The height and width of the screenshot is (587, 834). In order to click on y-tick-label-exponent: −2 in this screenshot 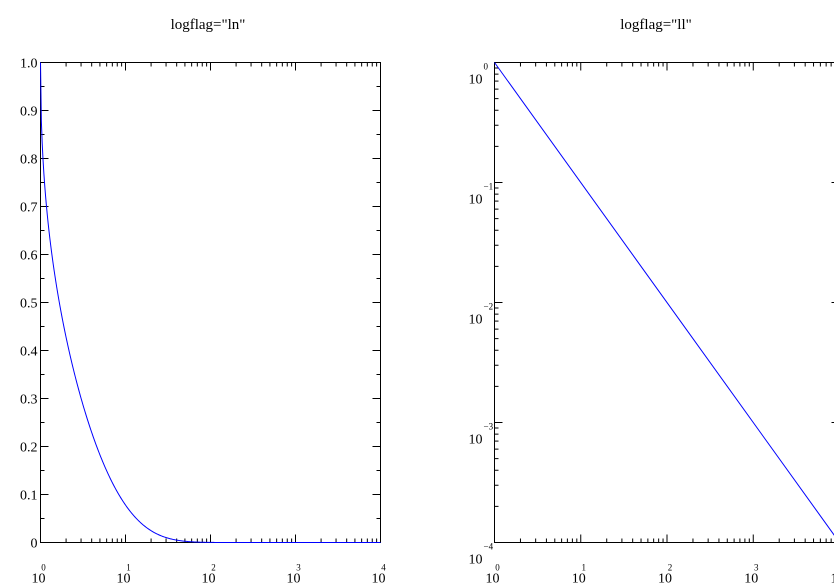, I will do `click(489, 307)`.